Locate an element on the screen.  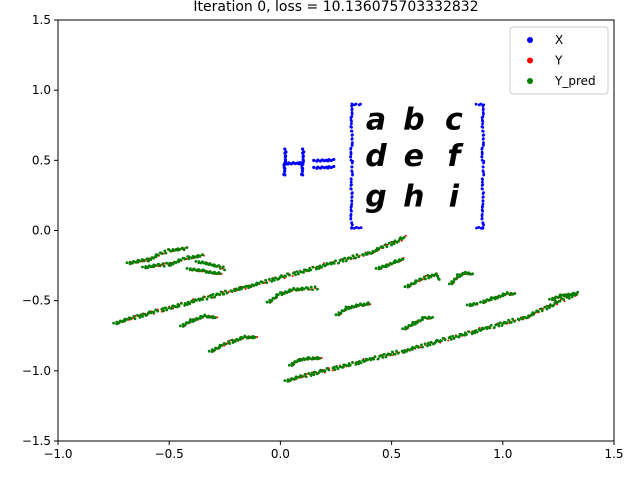
x-glyph: a is located at coordinates (376, 119).